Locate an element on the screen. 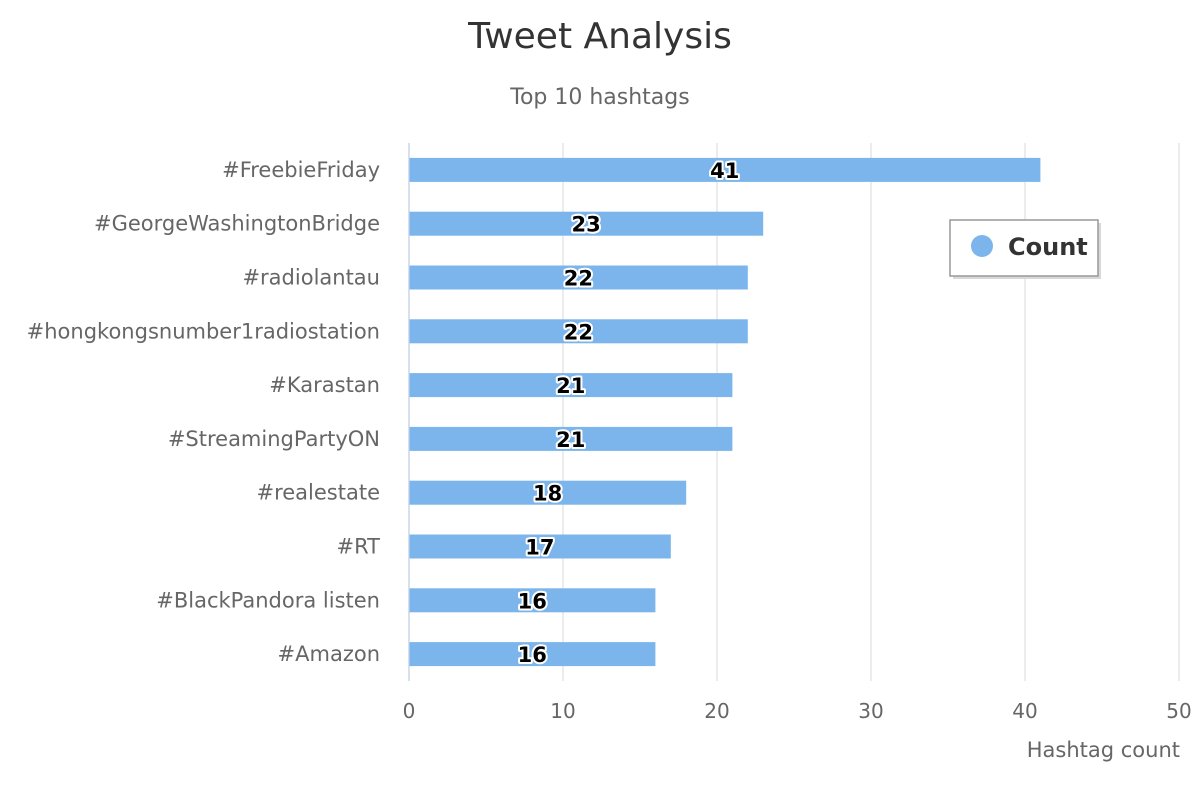  chart-subtitle: Top 10 hashtags is located at coordinates (599, 97).